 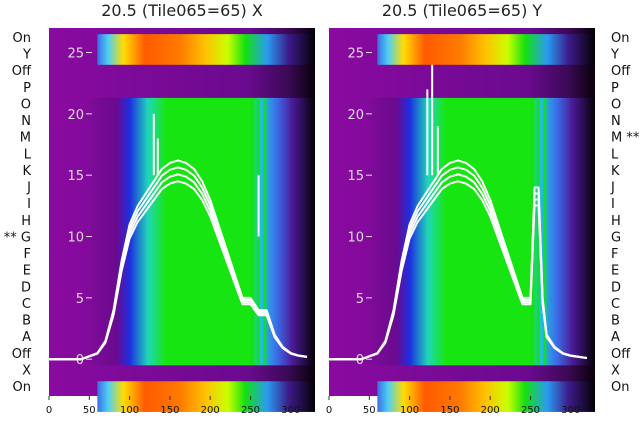 I want to click on row-label: M, so click(x=25, y=138).